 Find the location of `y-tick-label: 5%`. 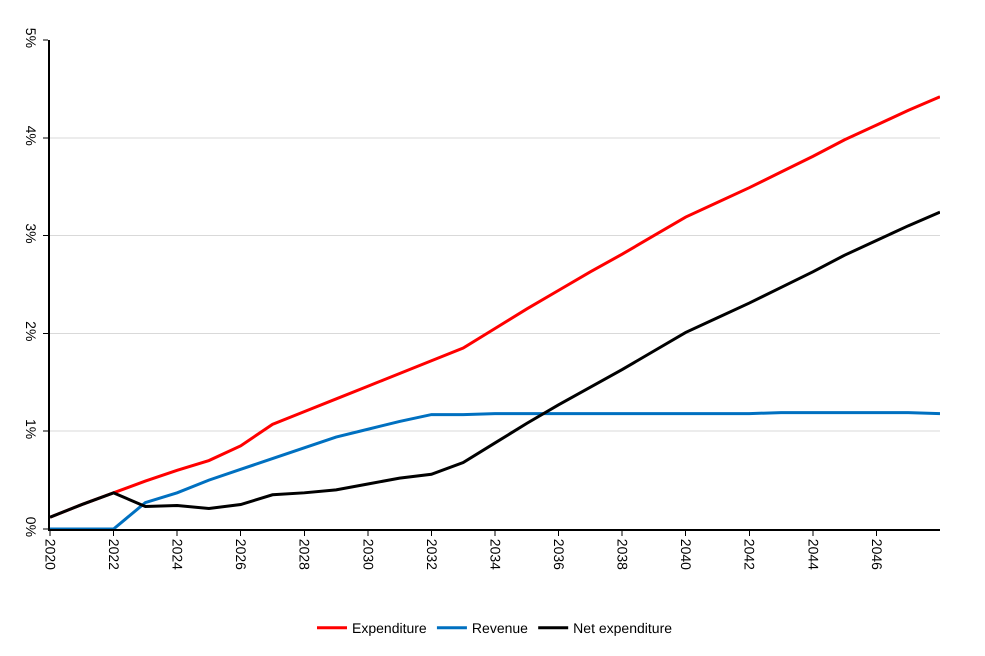

y-tick-label: 5% is located at coordinates (31, 38).